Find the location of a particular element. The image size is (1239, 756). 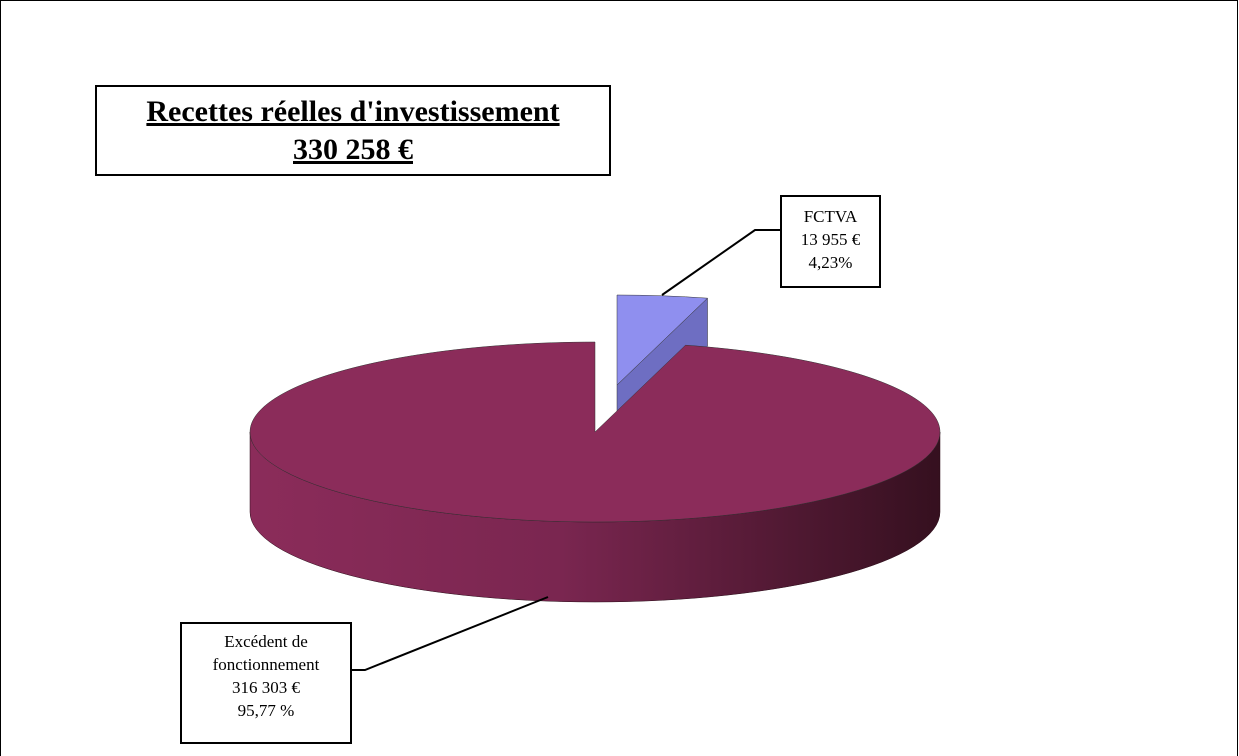

percent-label: 4,23% is located at coordinates (830, 262).